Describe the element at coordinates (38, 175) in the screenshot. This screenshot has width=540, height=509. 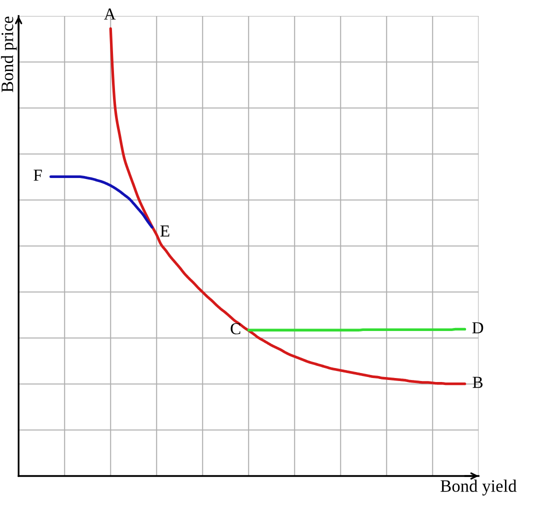
I see `annotation: F` at that location.